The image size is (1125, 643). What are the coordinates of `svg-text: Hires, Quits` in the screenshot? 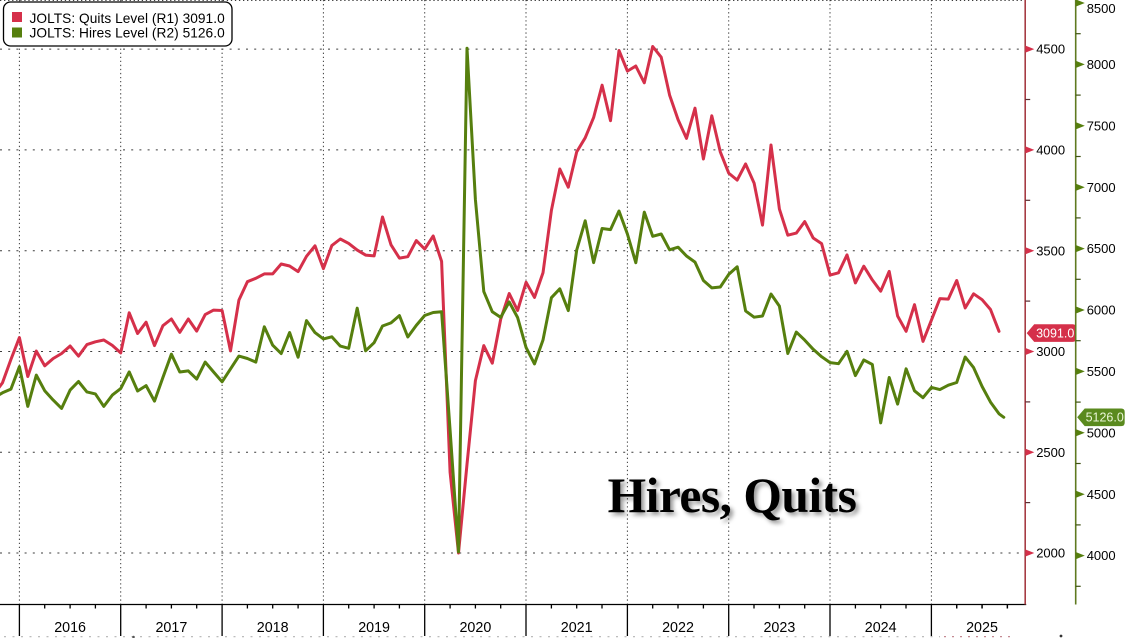 It's located at (732, 495).